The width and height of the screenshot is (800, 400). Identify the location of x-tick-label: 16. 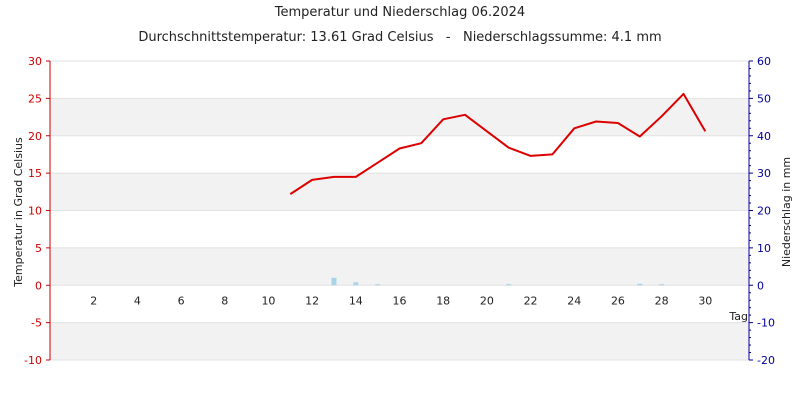
(400, 300).